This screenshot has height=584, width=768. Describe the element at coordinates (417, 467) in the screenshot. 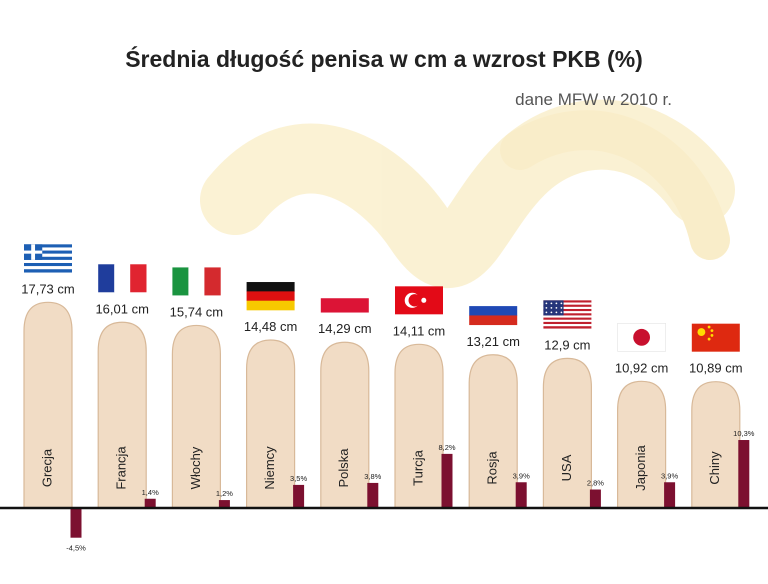

I see `category-label: Turcja` at that location.